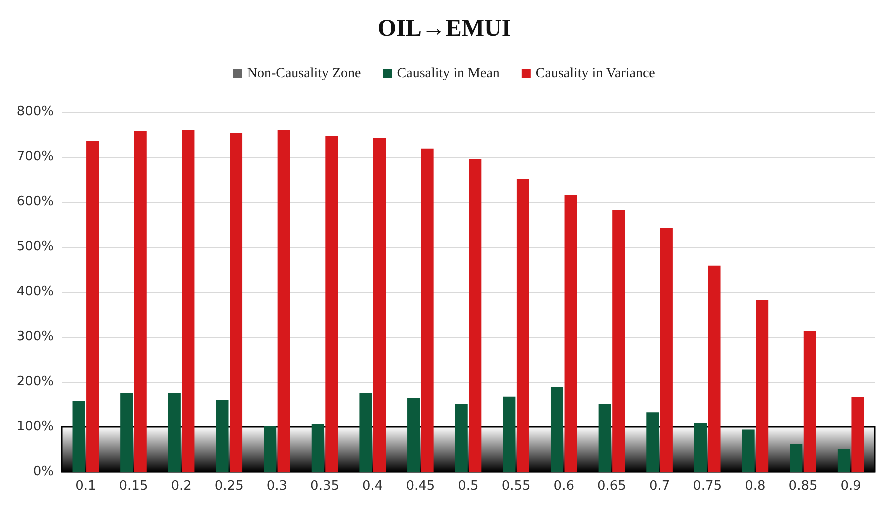 The width and height of the screenshot is (889, 506). What do you see at coordinates (35, 337) in the screenshot?
I see `y-tick-label: 300%` at bounding box center [35, 337].